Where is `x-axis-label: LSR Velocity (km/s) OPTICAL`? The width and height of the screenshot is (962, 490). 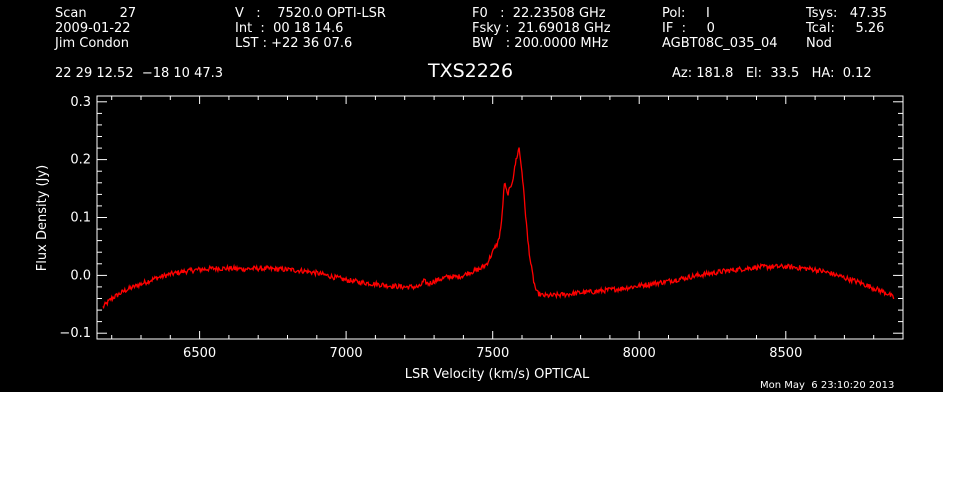
x-axis-label: LSR Velocity (km/s) OPTICAL is located at coordinates (497, 374).